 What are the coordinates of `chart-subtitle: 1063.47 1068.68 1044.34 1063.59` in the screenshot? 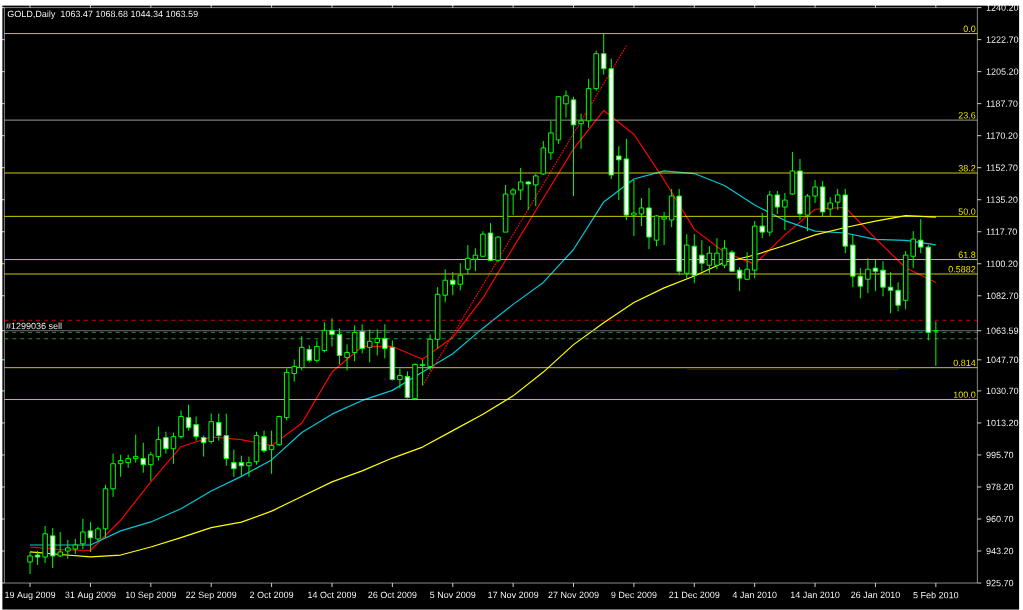 It's located at (129, 14).